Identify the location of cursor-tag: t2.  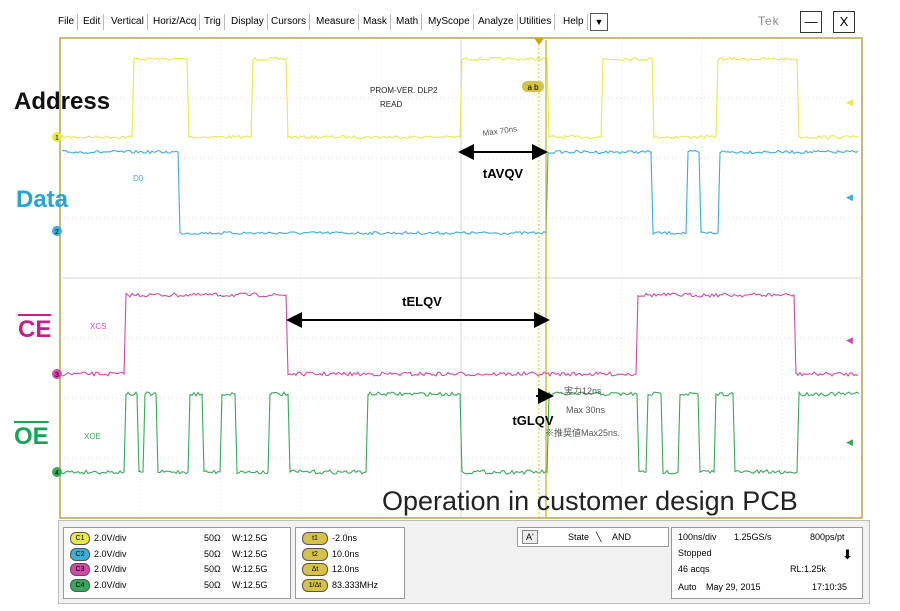
(315, 554).